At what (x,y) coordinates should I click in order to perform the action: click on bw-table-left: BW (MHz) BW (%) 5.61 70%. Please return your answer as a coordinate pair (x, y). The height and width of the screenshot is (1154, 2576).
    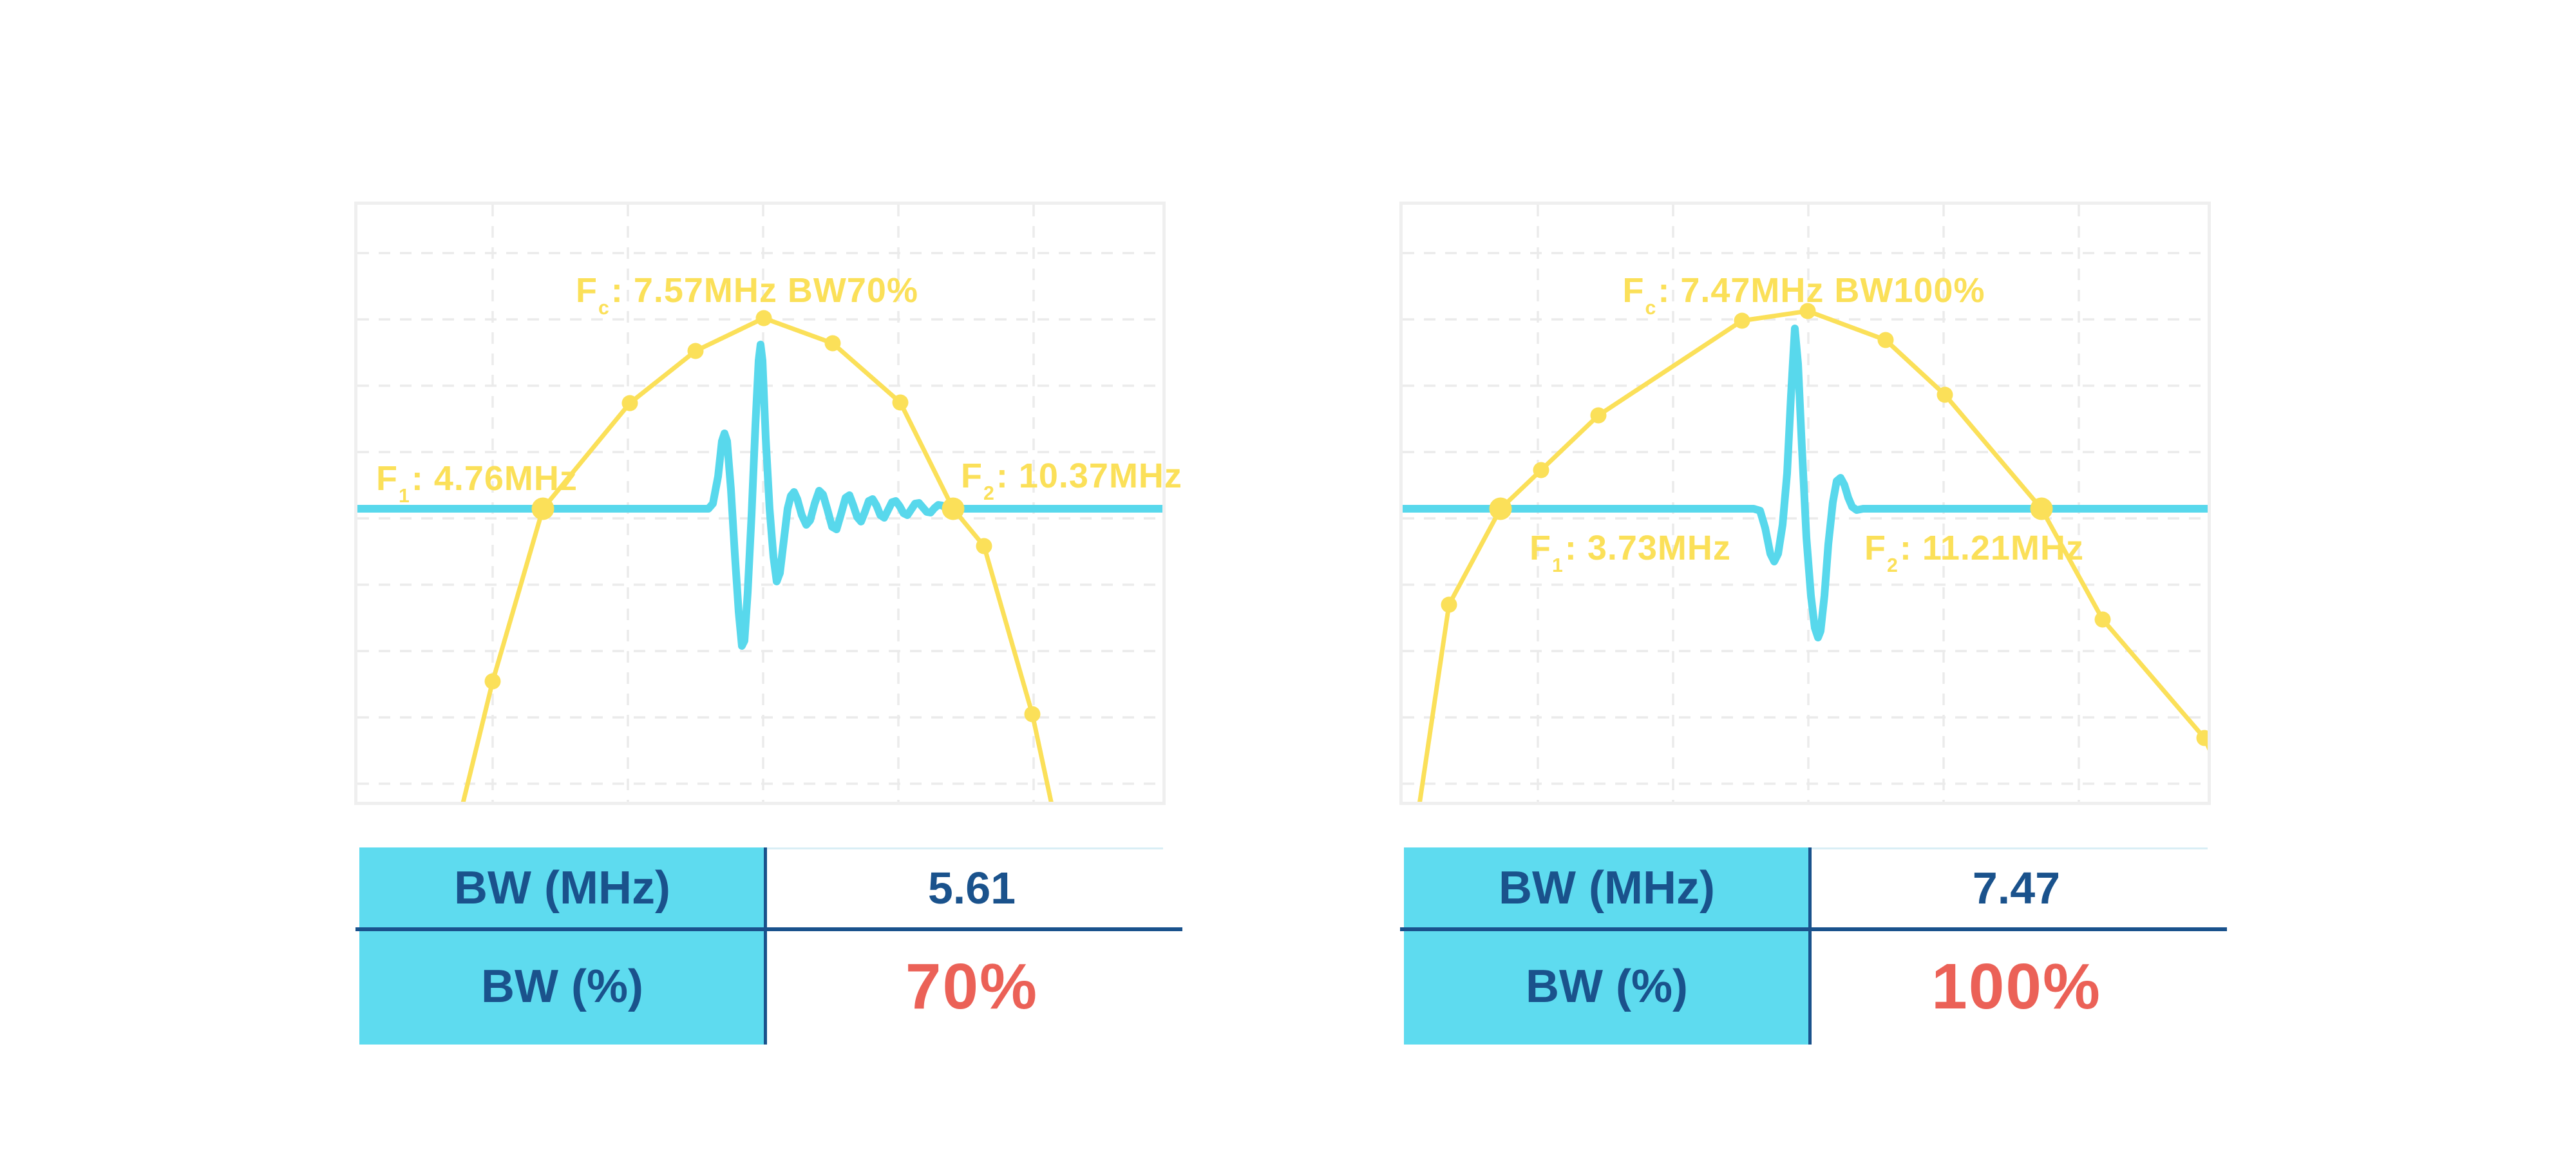
    Looking at the image, I should click on (769, 946).